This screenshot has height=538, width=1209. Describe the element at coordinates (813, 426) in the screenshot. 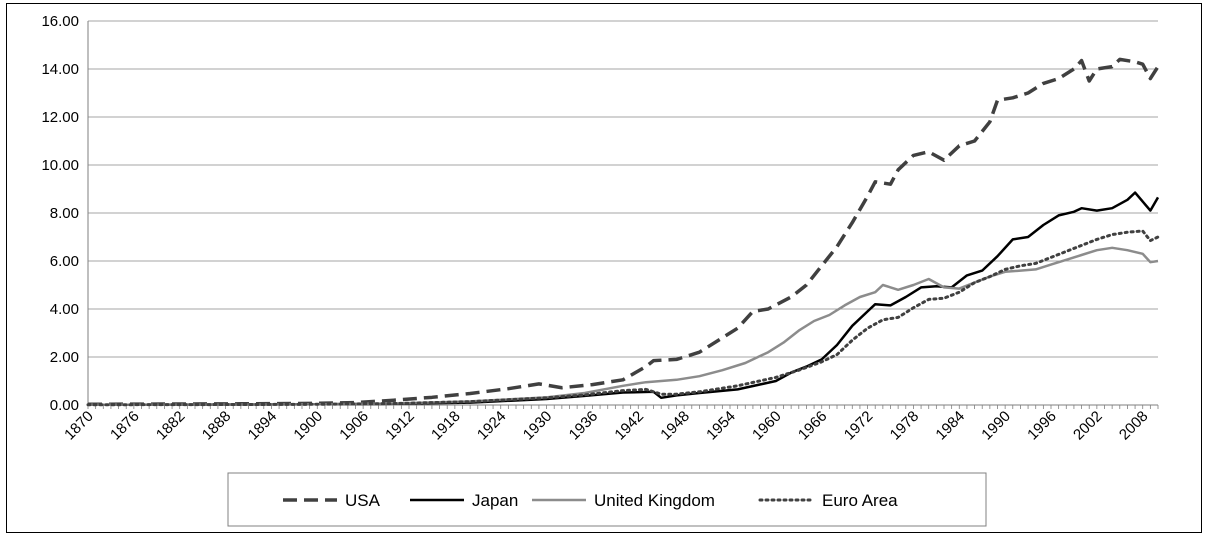

I see `x-tick-label: 1966` at that location.